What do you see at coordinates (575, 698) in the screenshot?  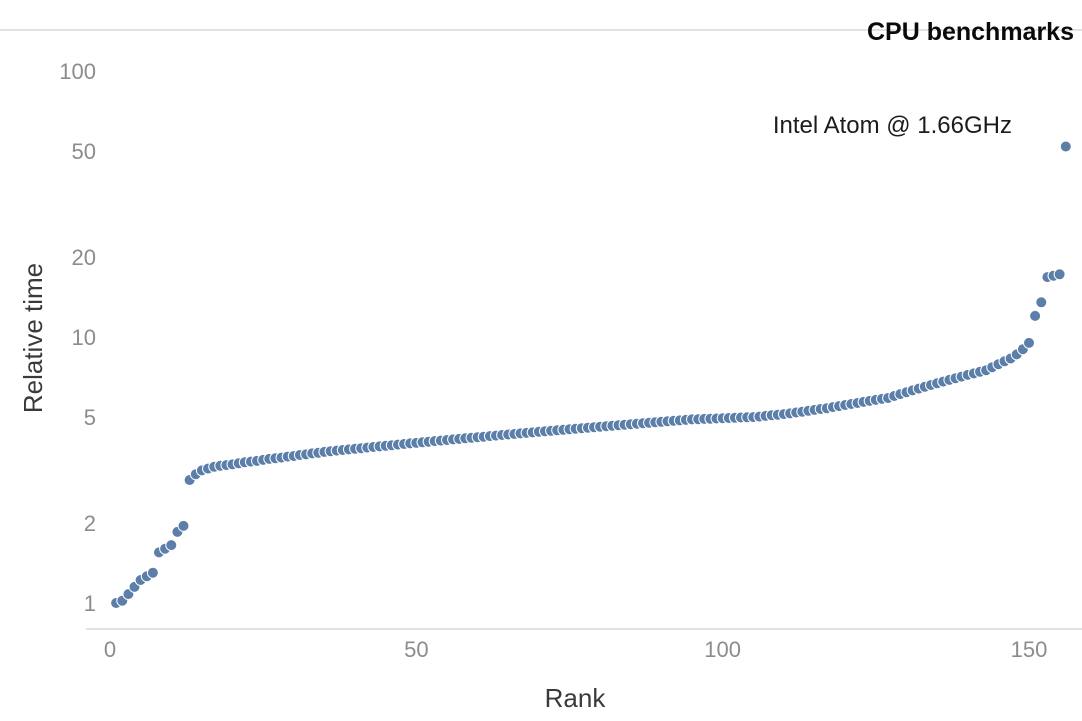 I see `x-axis-label: Rank` at bounding box center [575, 698].